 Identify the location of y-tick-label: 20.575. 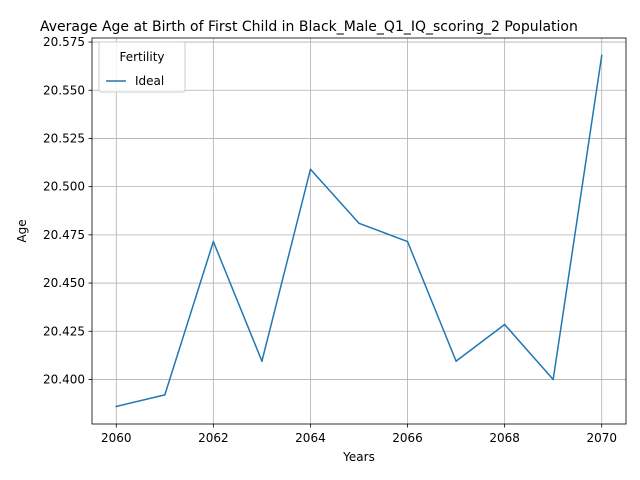
(64, 42).